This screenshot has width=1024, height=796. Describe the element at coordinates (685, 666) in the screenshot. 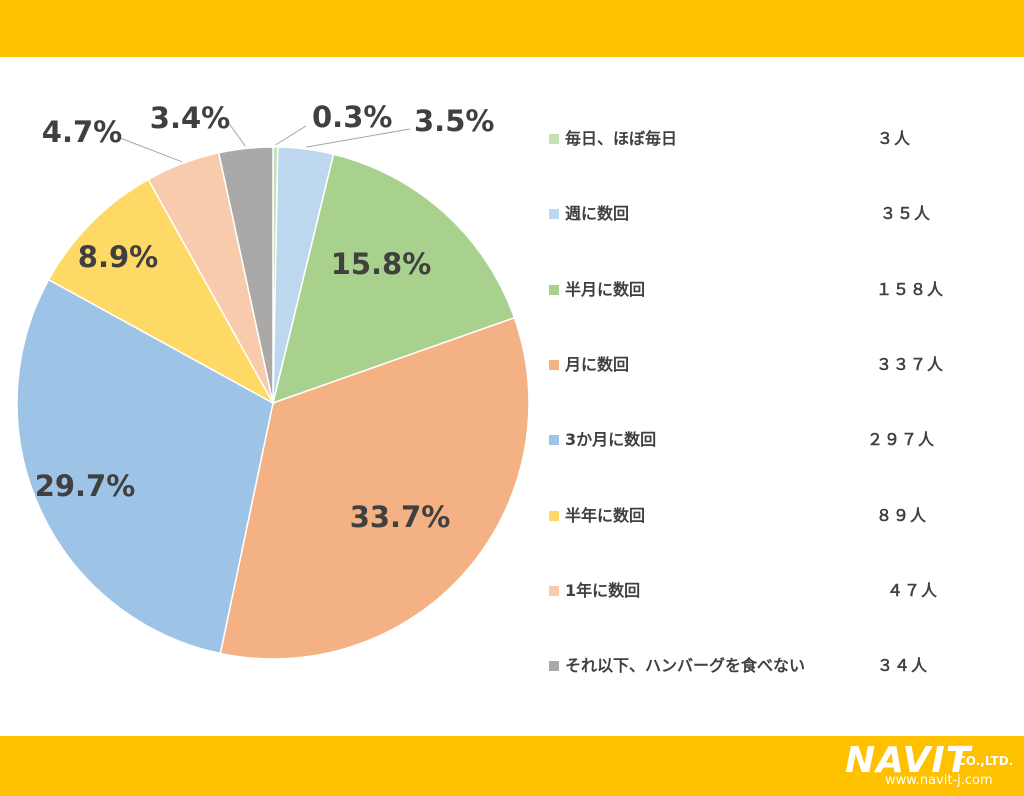

I see `legend-label: それ以下、ハンバーグを食べない` at that location.